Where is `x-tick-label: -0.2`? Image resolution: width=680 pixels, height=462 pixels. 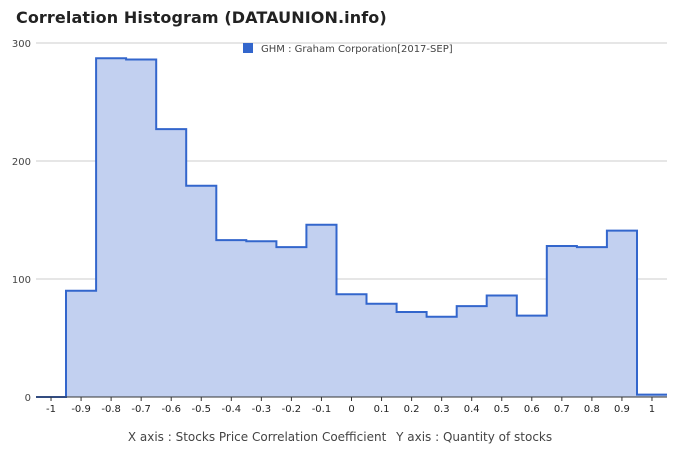 x-tick-label: -0.2 is located at coordinates (292, 409).